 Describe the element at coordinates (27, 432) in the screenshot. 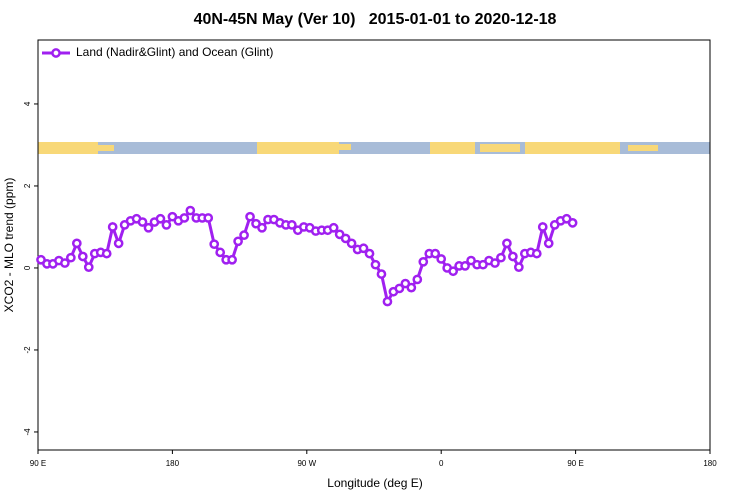

I see `y-tick-label: -4` at that location.